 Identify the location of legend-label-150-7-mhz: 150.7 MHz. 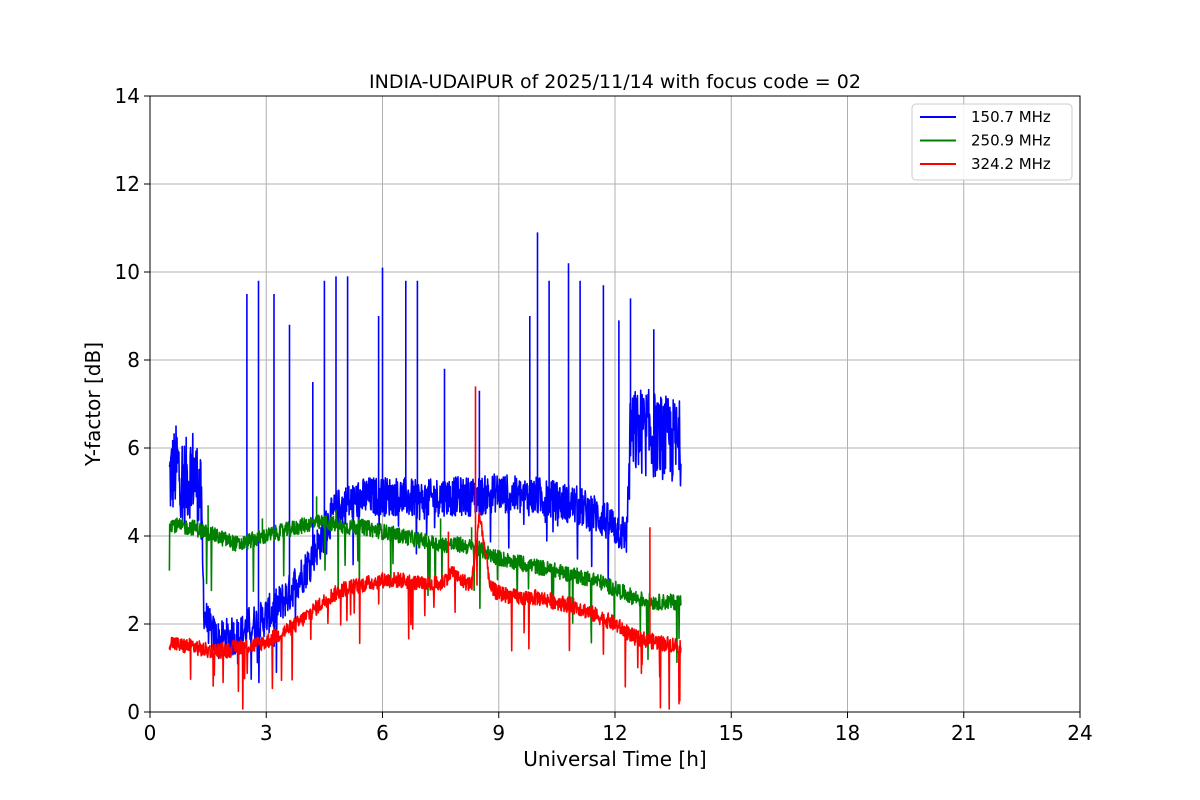
(1011, 117).